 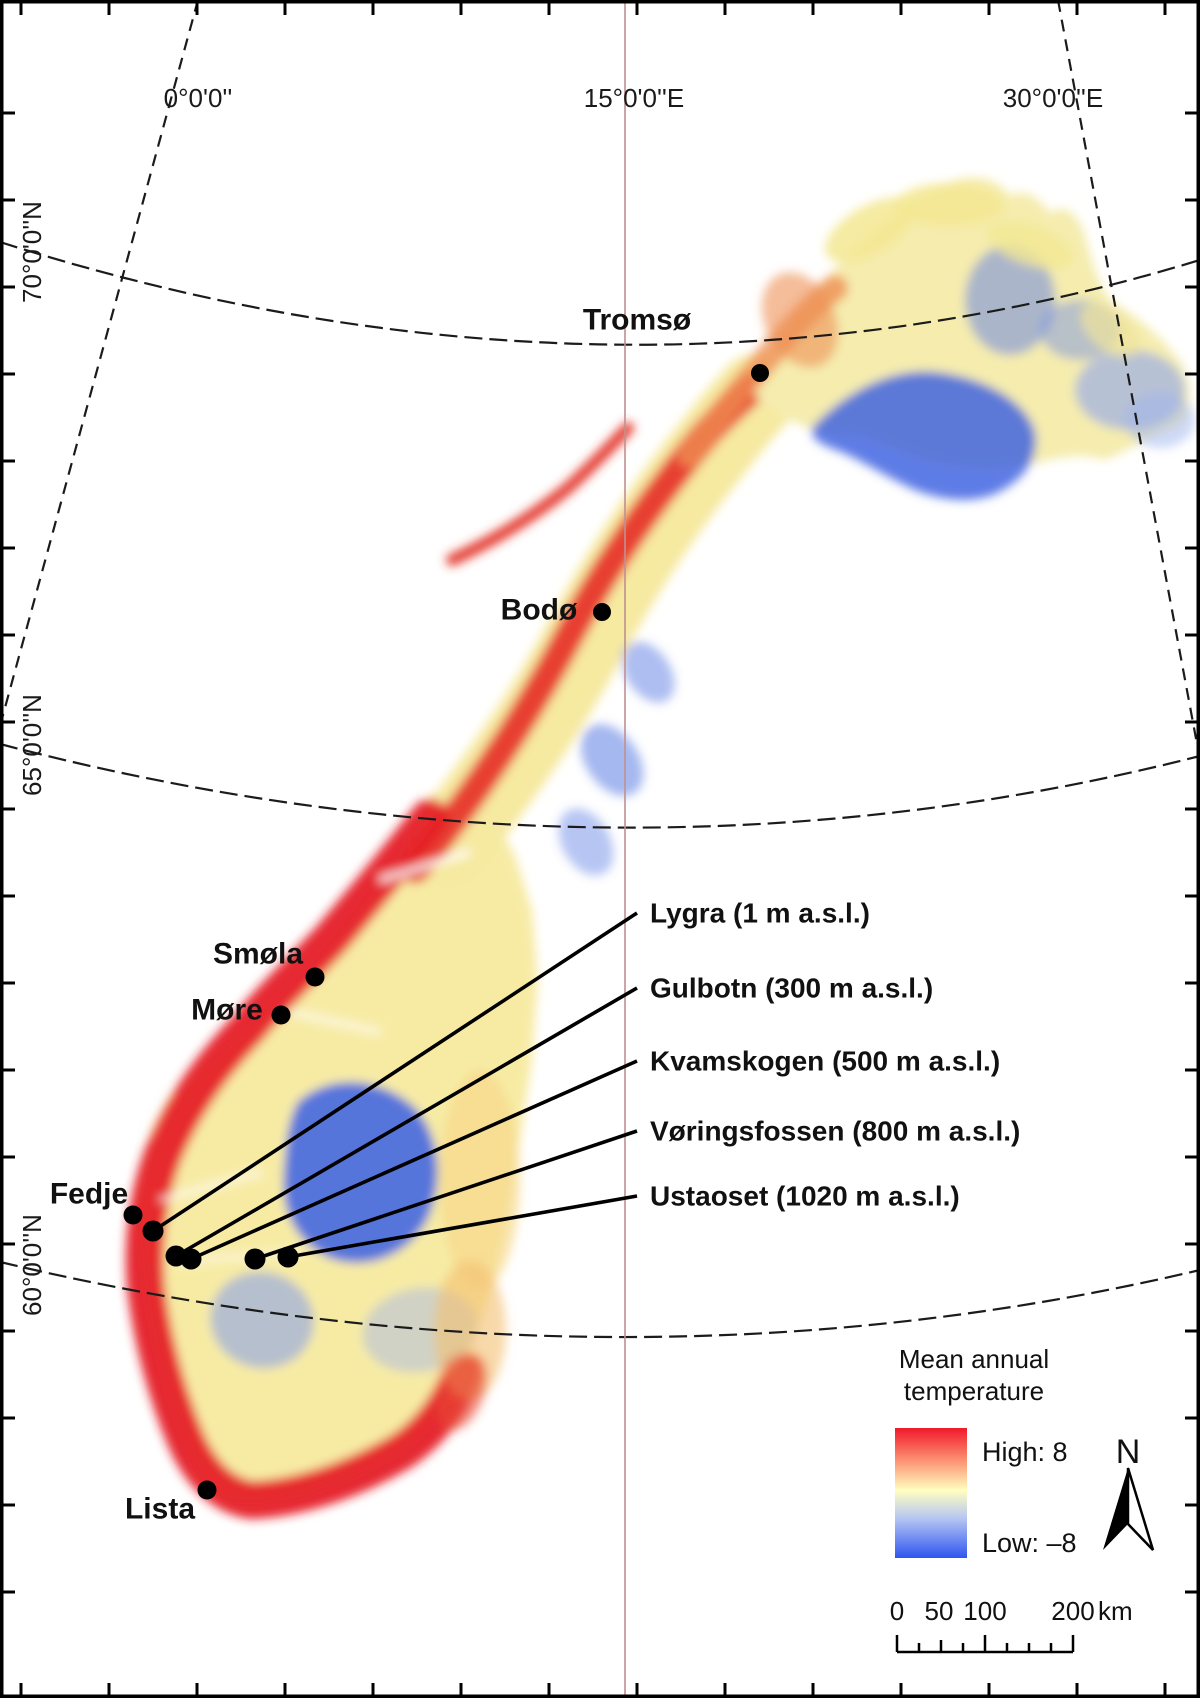 What do you see at coordinates (198, 98) in the screenshot?
I see `axis-label-0e: 0°0'0''` at bounding box center [198, 98].